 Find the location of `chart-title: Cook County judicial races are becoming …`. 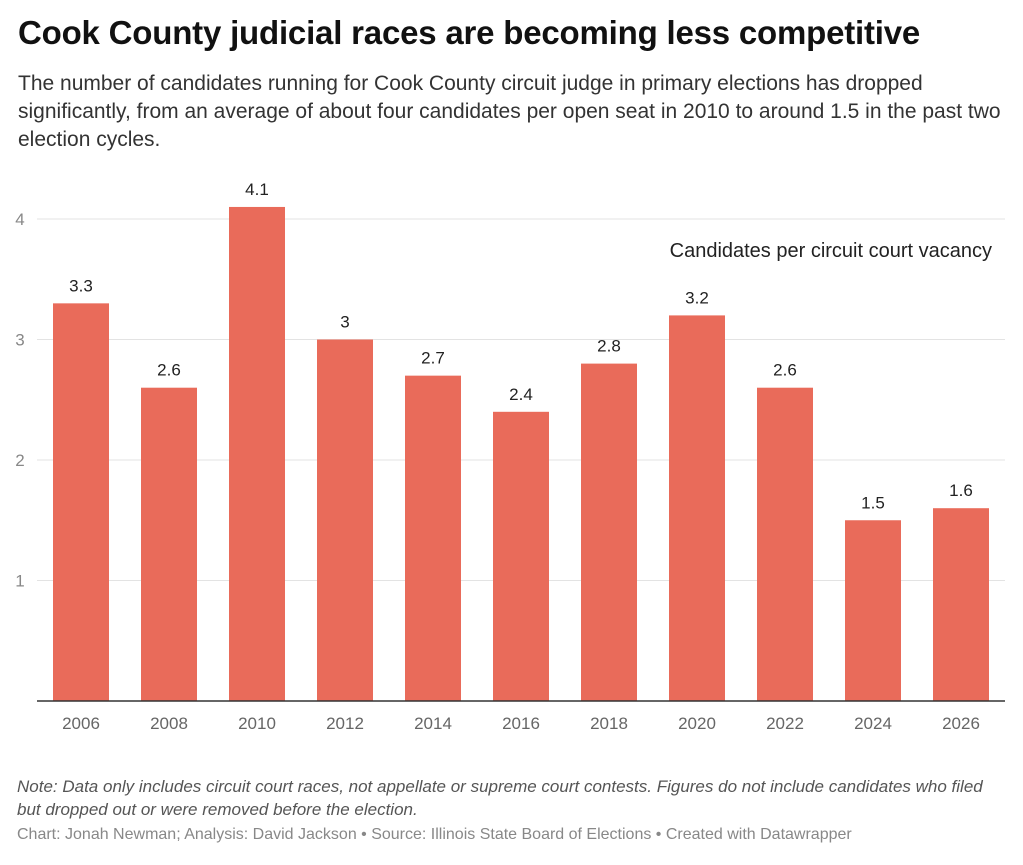

chart-title: Cook County judicial races are becoming … is located at coordinates (469, 32).